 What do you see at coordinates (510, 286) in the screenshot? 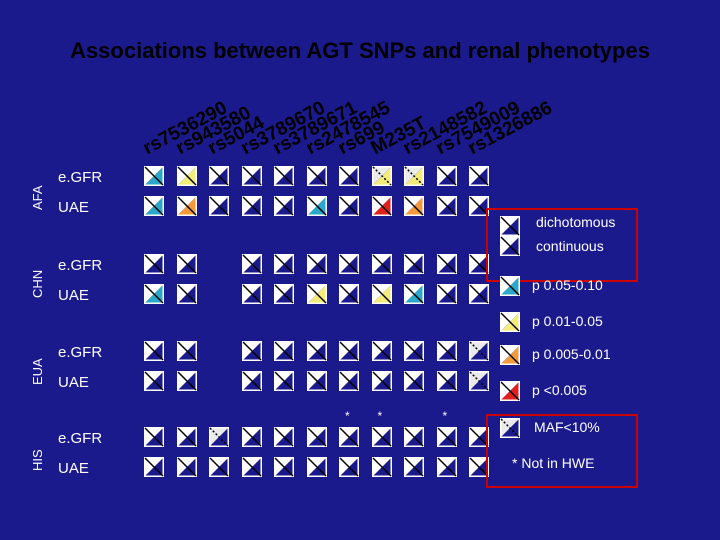
I see `legend-p1-cell` at bounding box center [510, 286].